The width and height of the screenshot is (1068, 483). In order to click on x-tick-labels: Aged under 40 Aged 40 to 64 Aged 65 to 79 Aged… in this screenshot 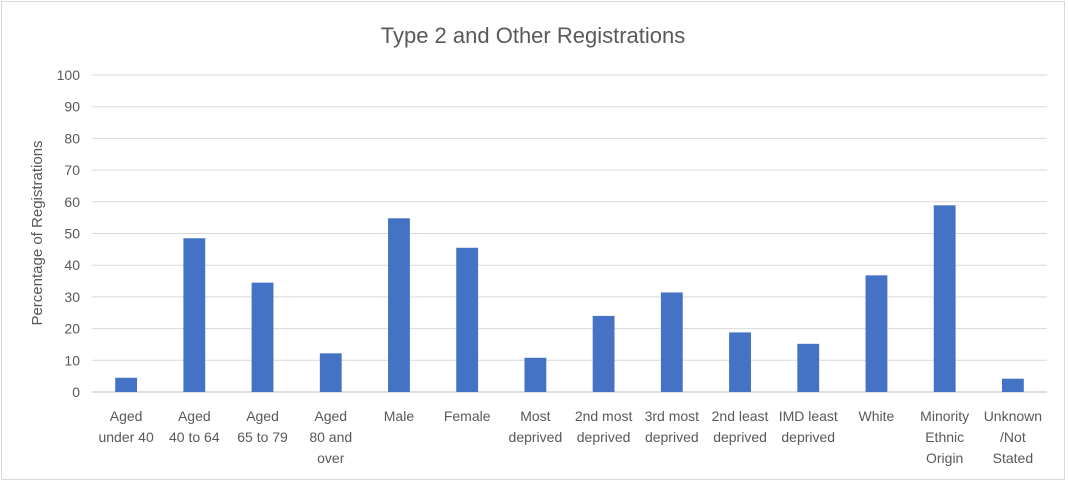, I will do `click(570, 437)`.